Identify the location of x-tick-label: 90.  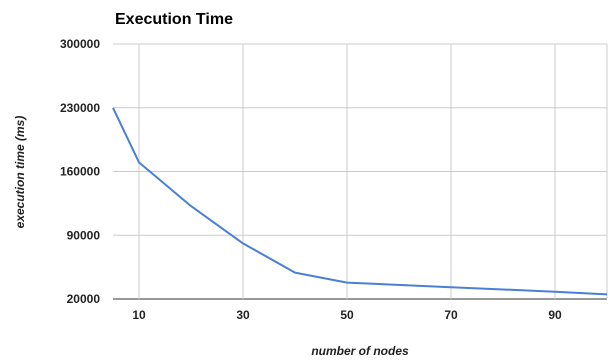
(555, 315).